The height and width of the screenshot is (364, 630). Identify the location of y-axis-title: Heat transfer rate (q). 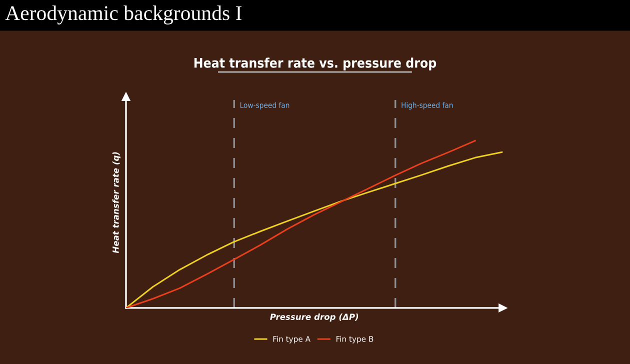
(116, 203).